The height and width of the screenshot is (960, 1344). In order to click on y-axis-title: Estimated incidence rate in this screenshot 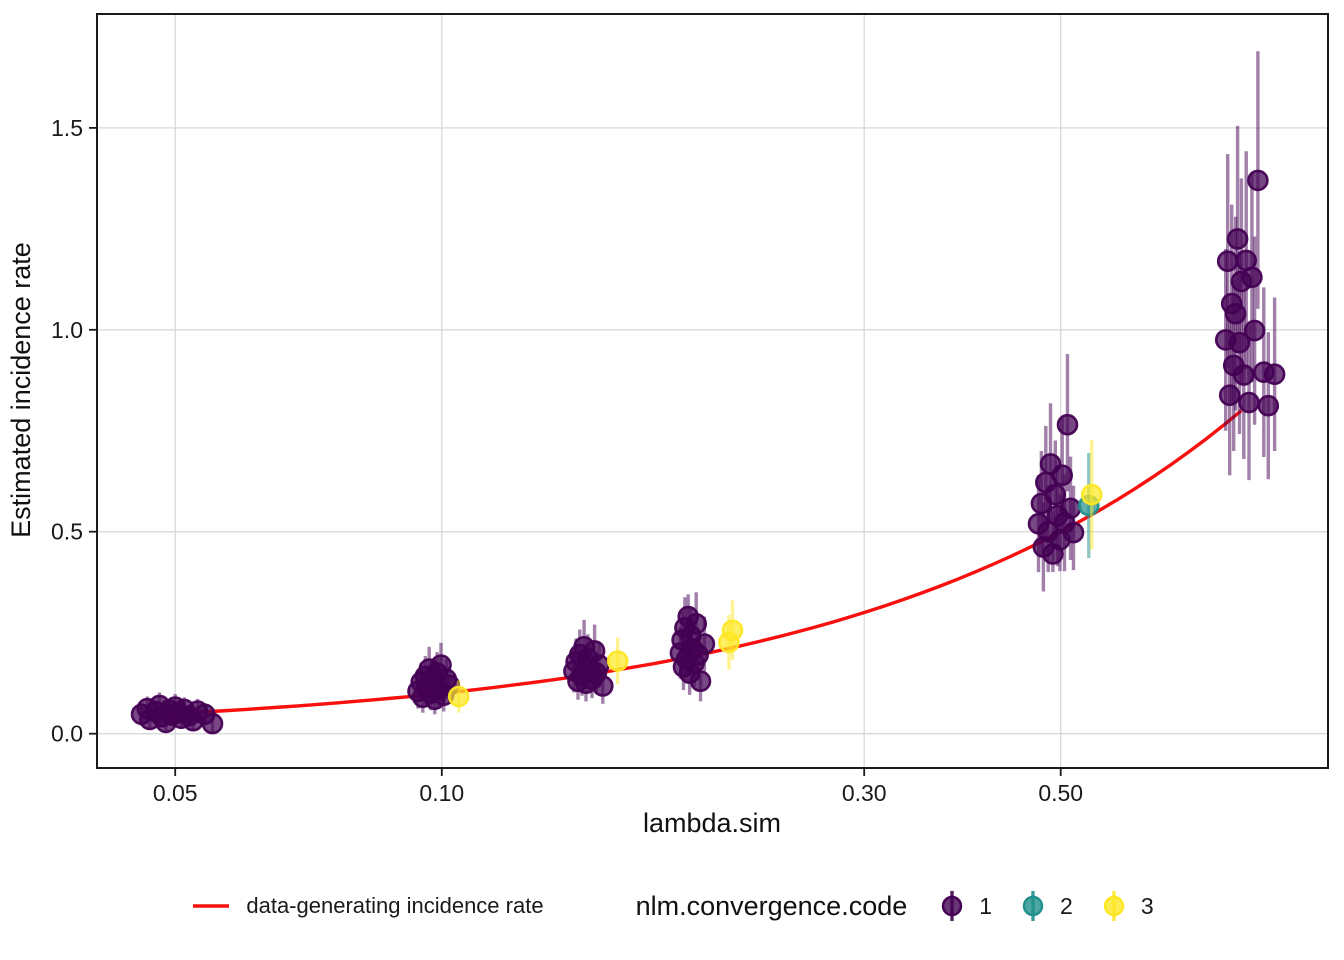, I will do `click(21, 390)`.